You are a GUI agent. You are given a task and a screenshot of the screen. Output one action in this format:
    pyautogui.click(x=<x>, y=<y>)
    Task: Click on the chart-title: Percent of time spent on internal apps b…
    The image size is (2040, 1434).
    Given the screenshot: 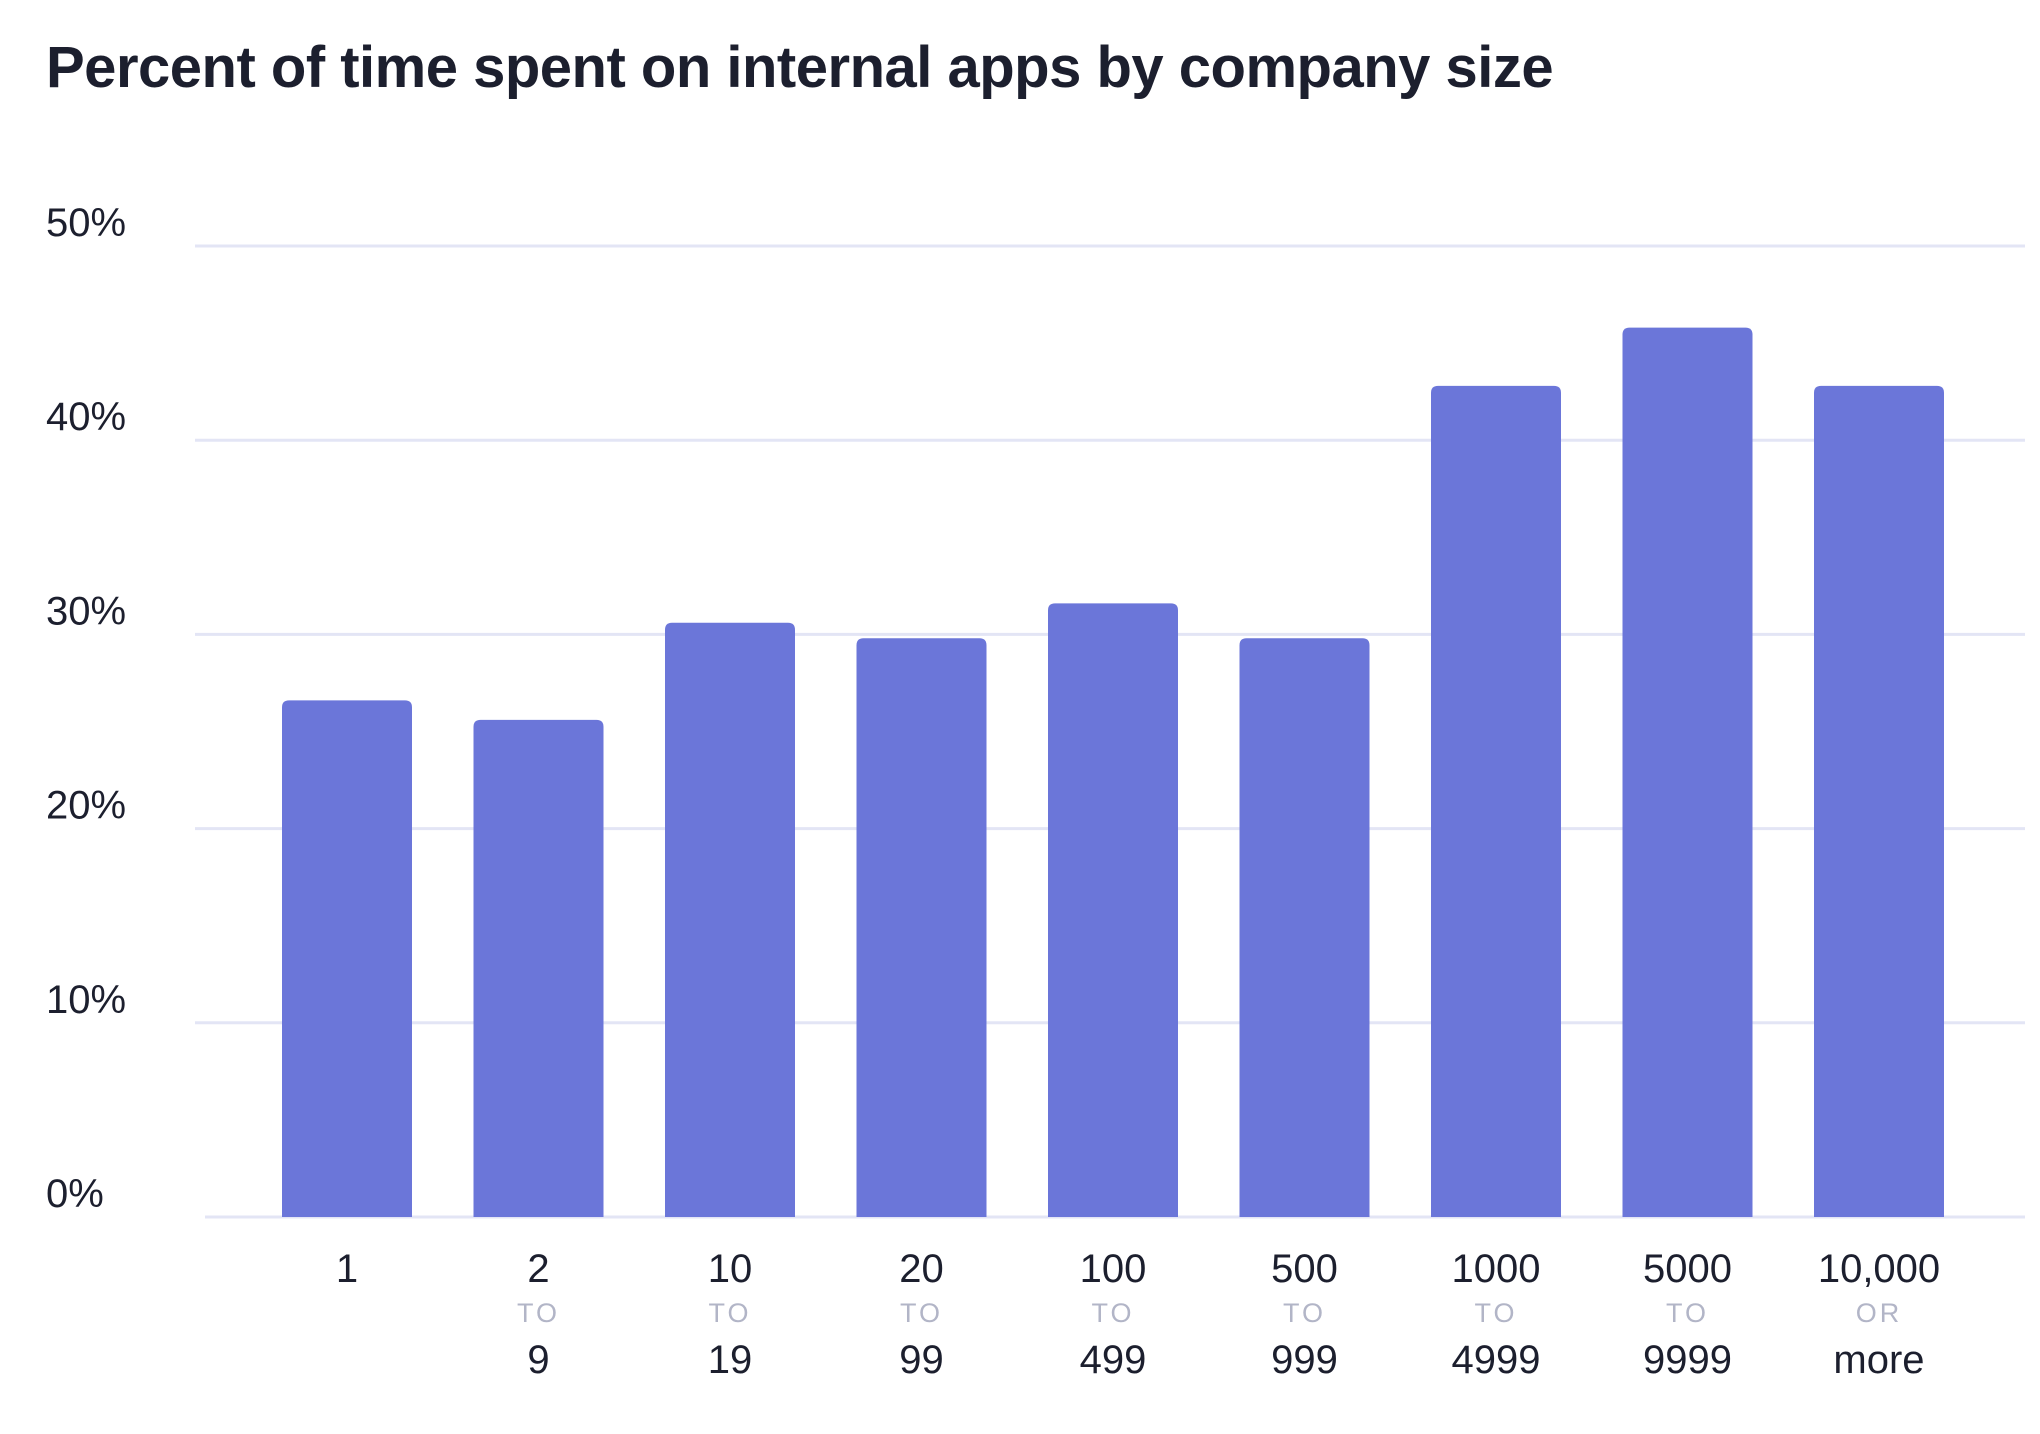 What is the action you would take?
    pyautogui.click(x=800, y=67)
    